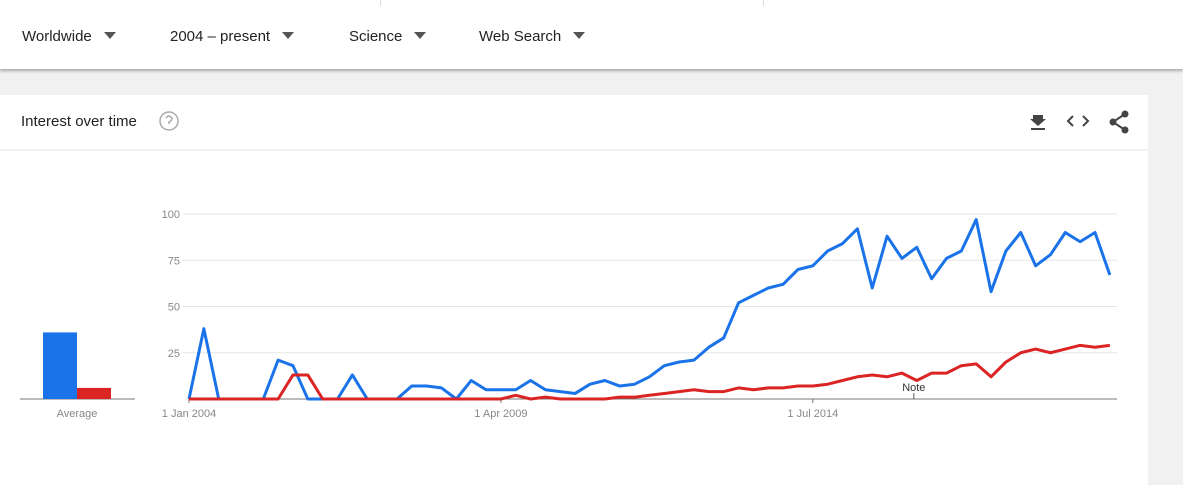 The height and width of the screenshot is (485, 1183). Describe the element at coordinates (1038, 122) in the screenshot. I see `download-icon` at that location.